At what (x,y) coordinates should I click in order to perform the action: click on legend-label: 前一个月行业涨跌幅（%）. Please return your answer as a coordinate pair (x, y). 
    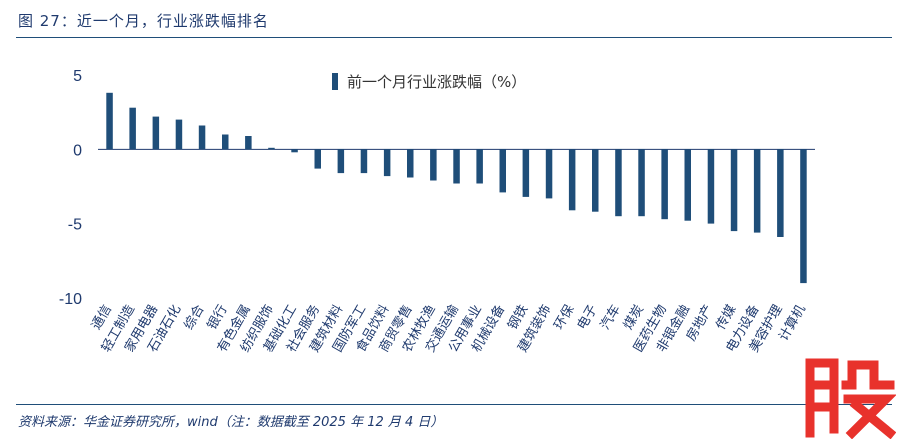
    Looking at the image, I should click on (436, 82).